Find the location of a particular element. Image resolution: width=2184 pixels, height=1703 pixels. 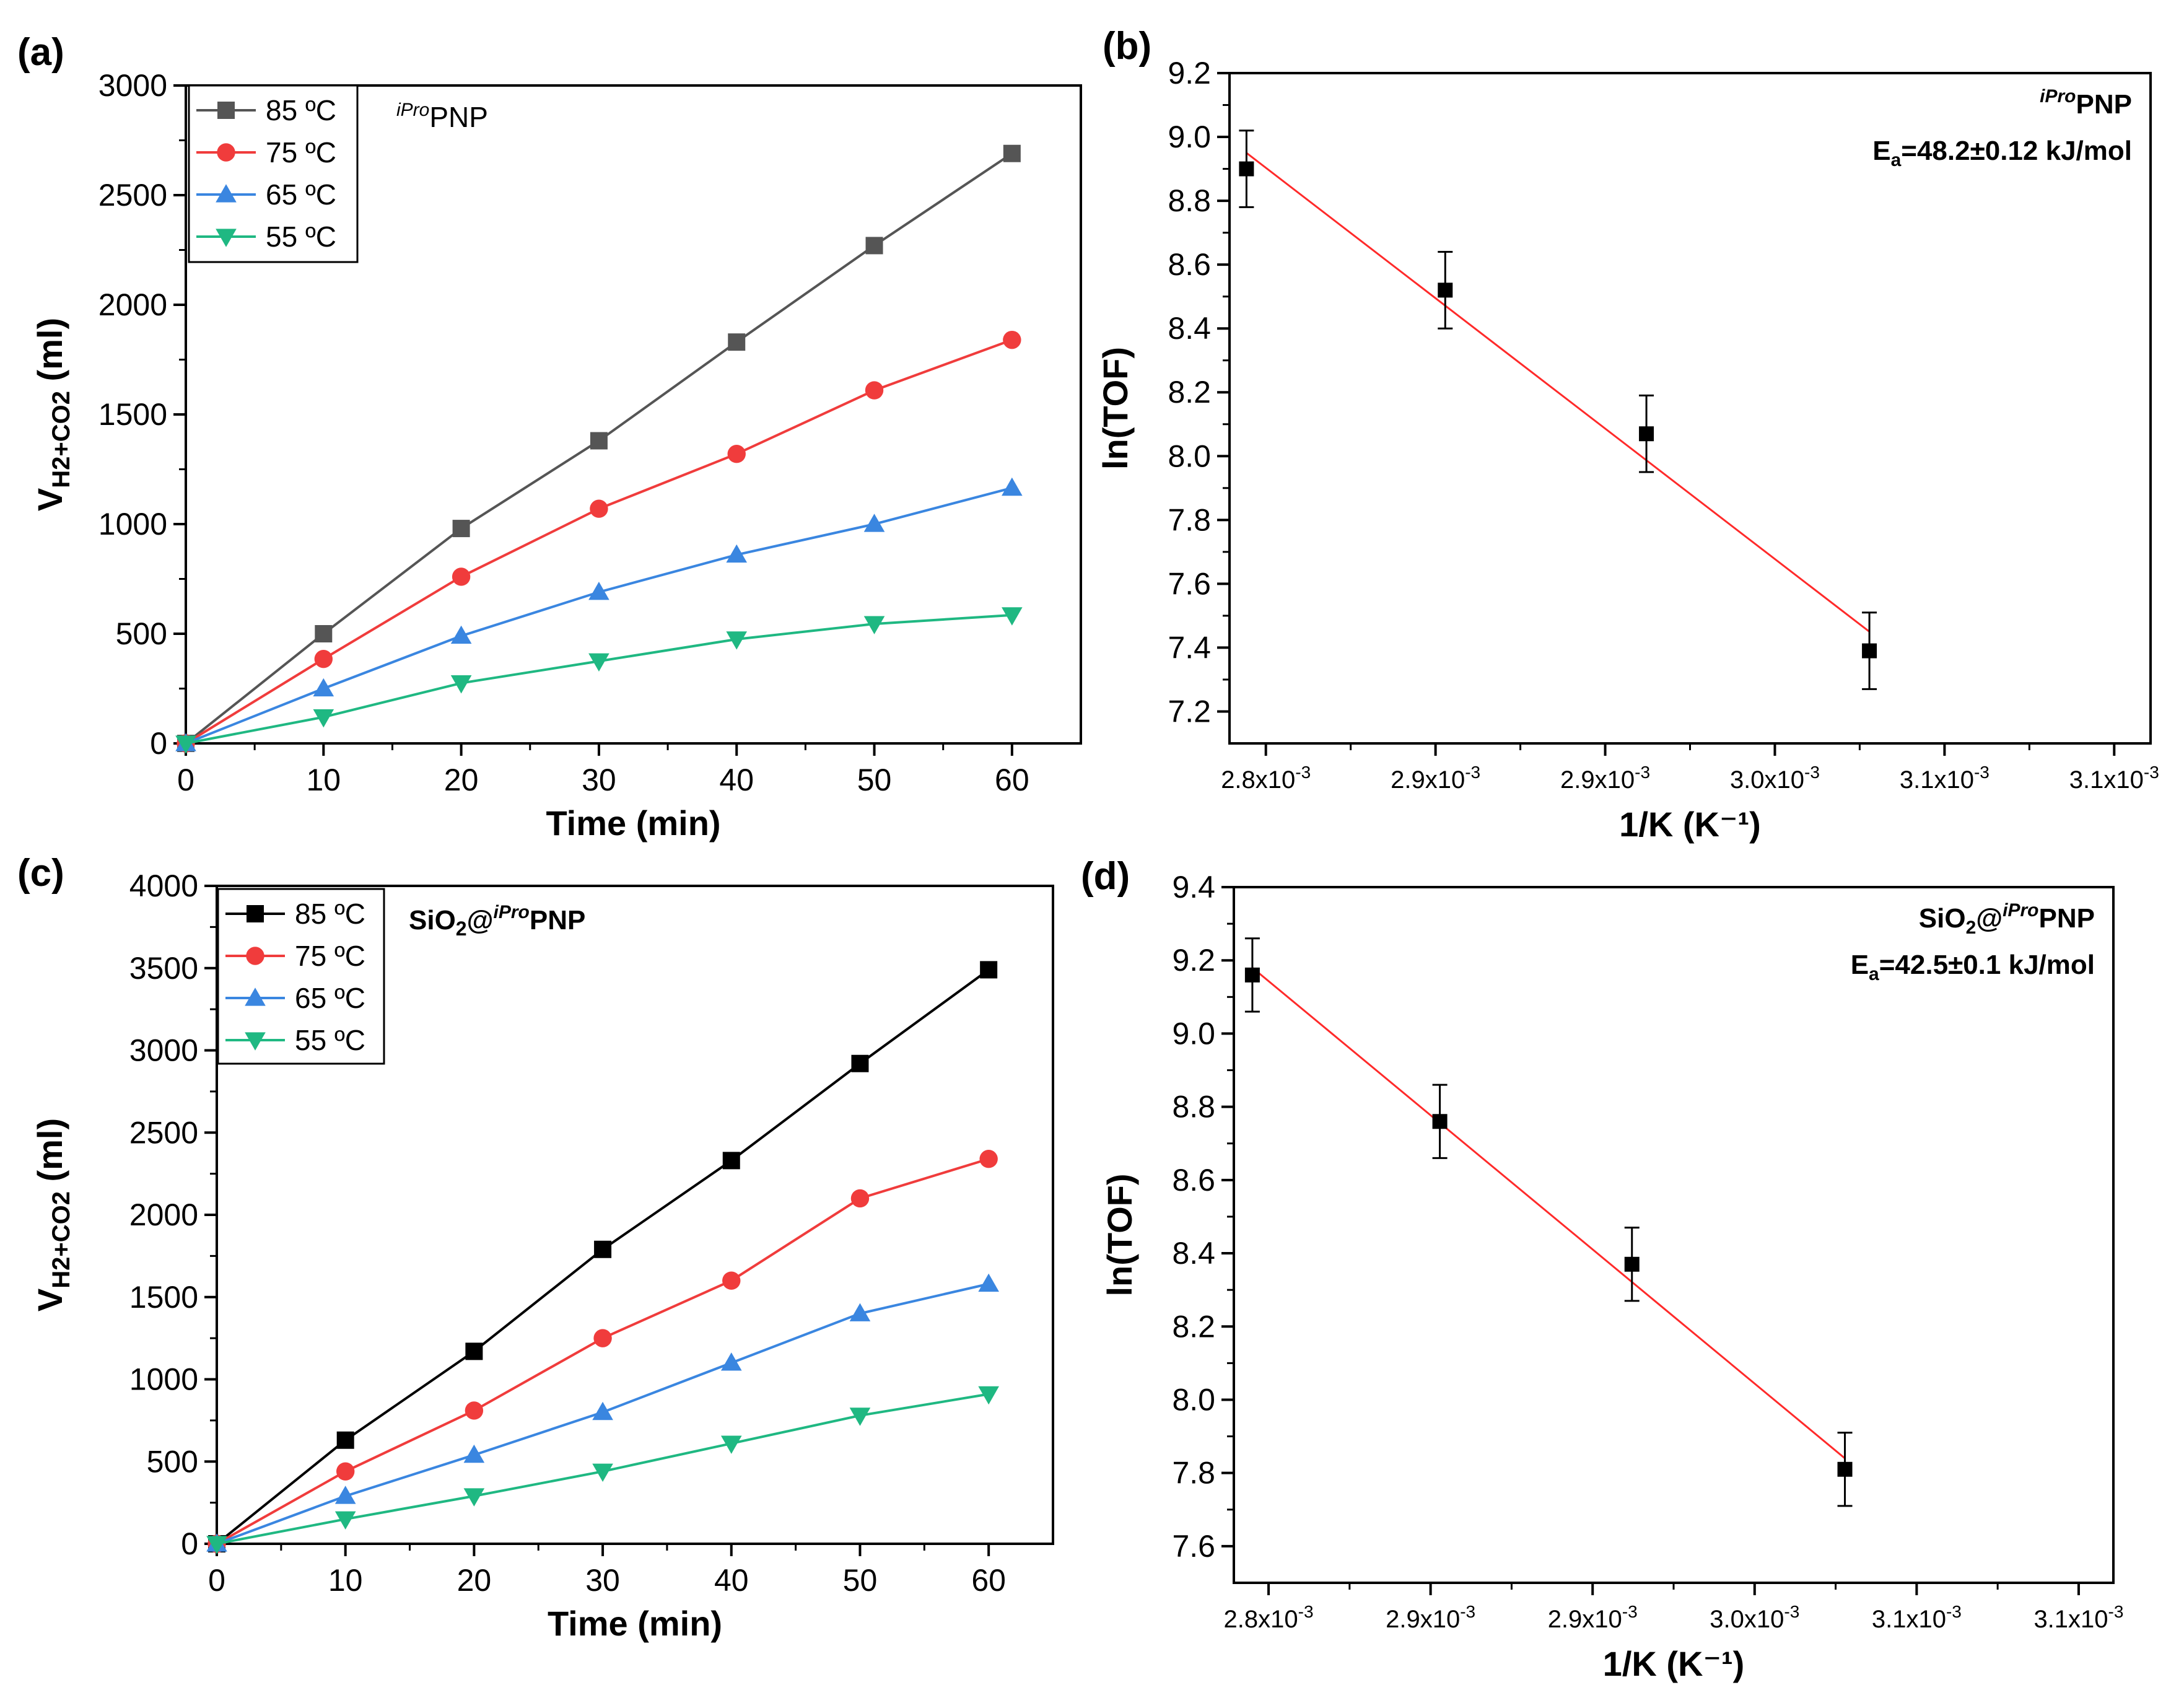

y-tick-label: 3500 is located at coordinates (163, 969).